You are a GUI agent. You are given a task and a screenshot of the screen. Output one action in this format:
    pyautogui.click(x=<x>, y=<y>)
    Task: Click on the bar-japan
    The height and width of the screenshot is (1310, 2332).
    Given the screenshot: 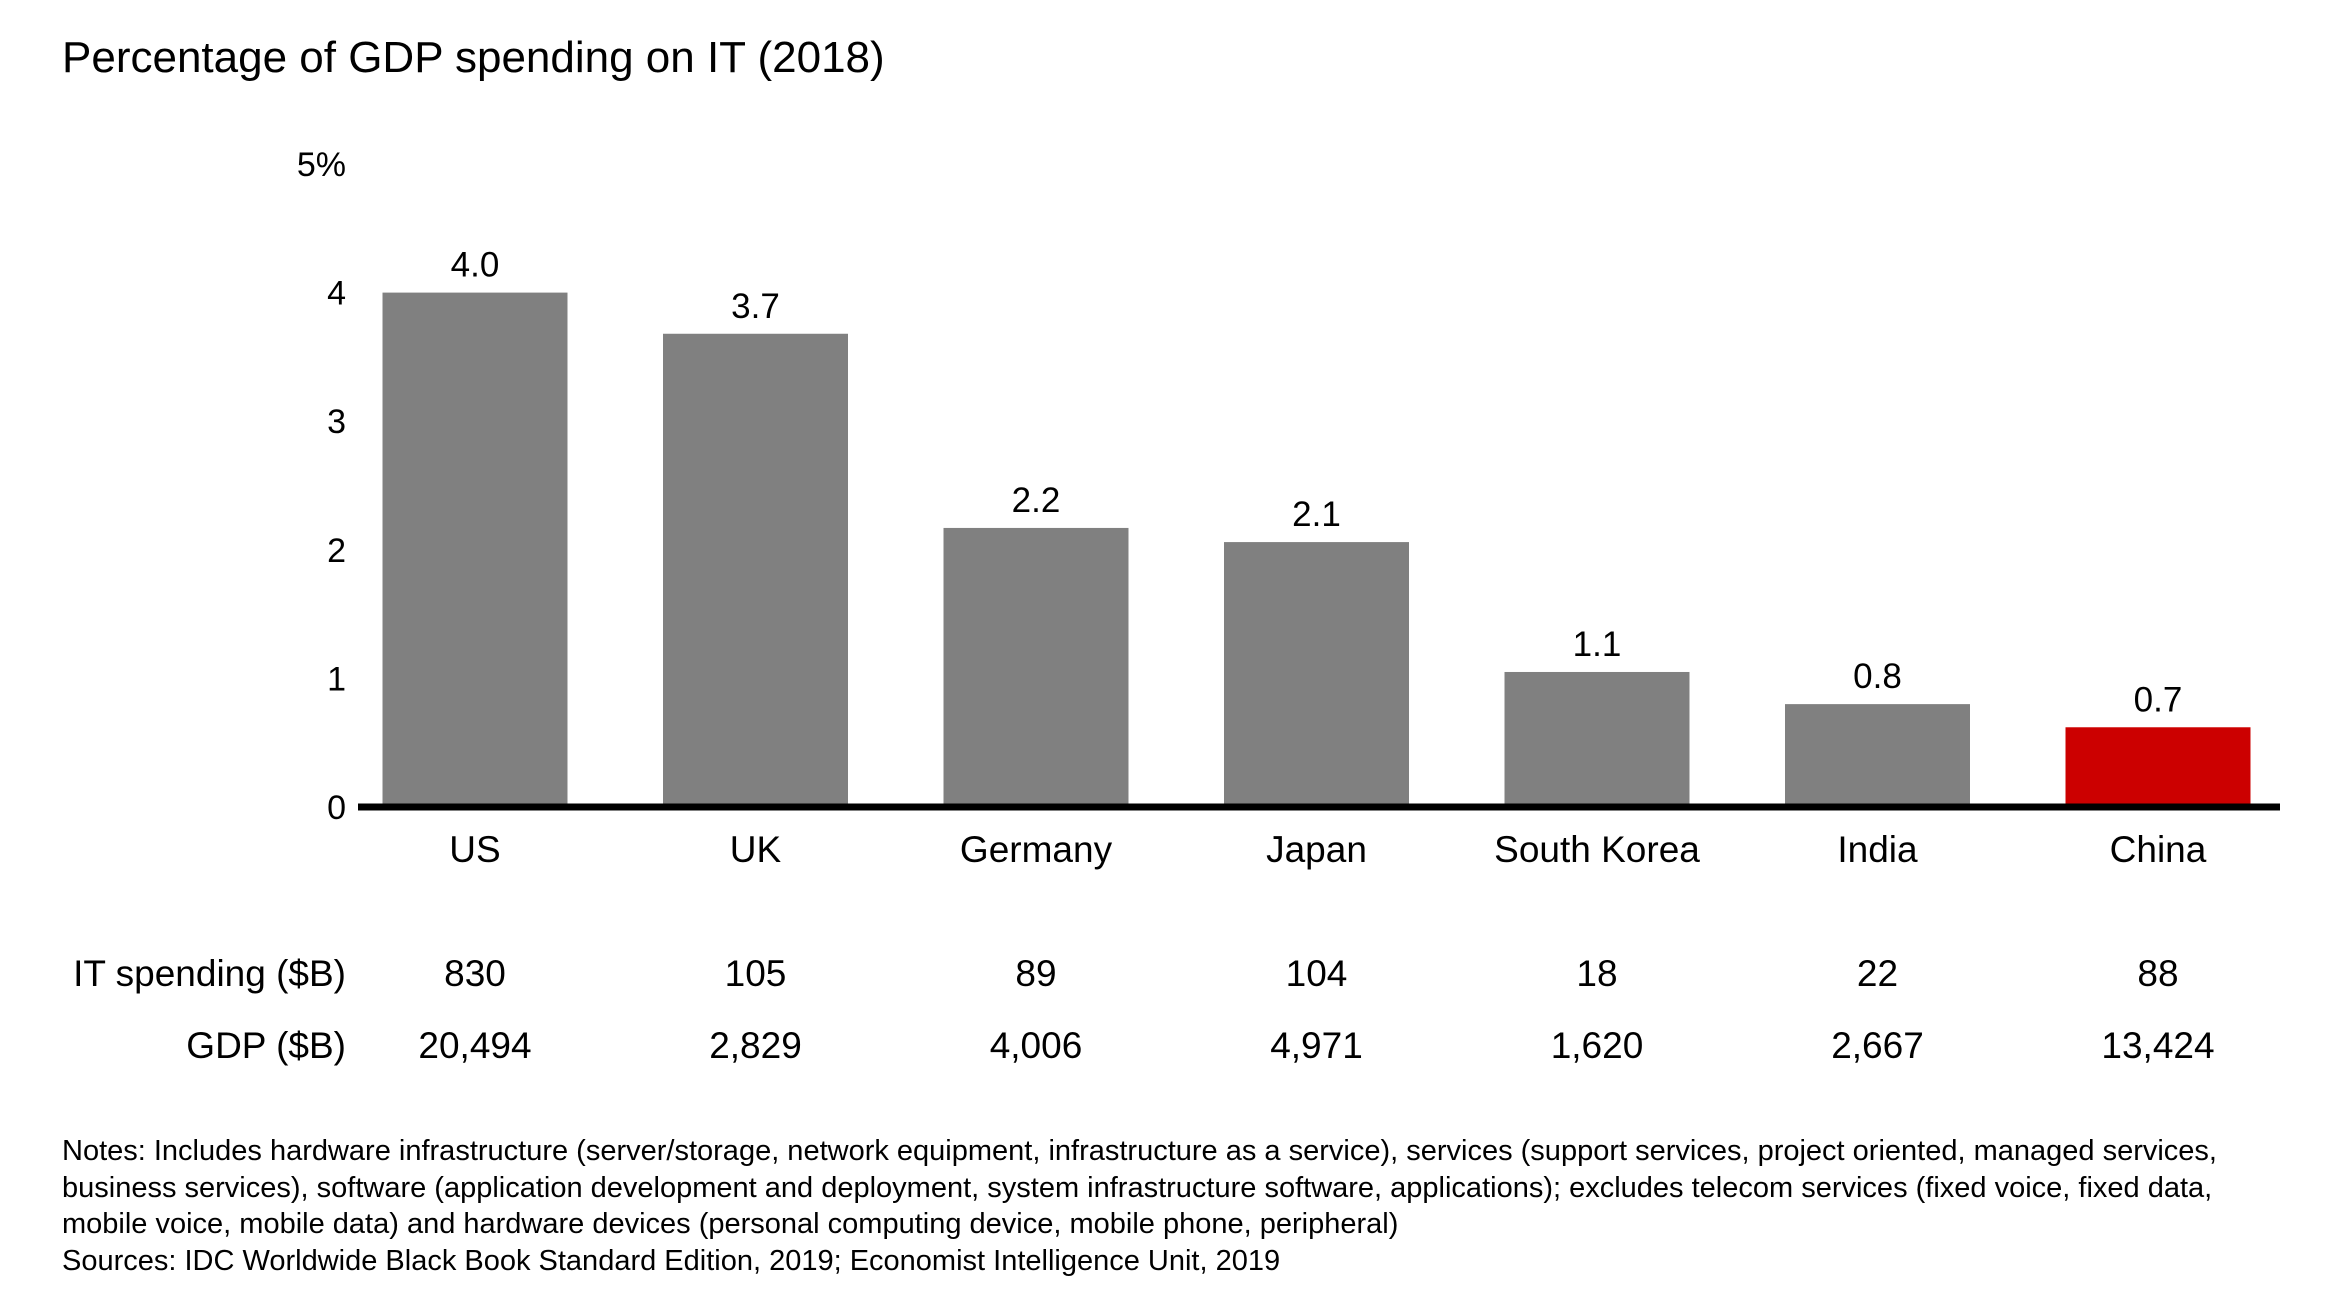 What is the action you would take?
    pyautogui.click(x=1316, y=674)
    